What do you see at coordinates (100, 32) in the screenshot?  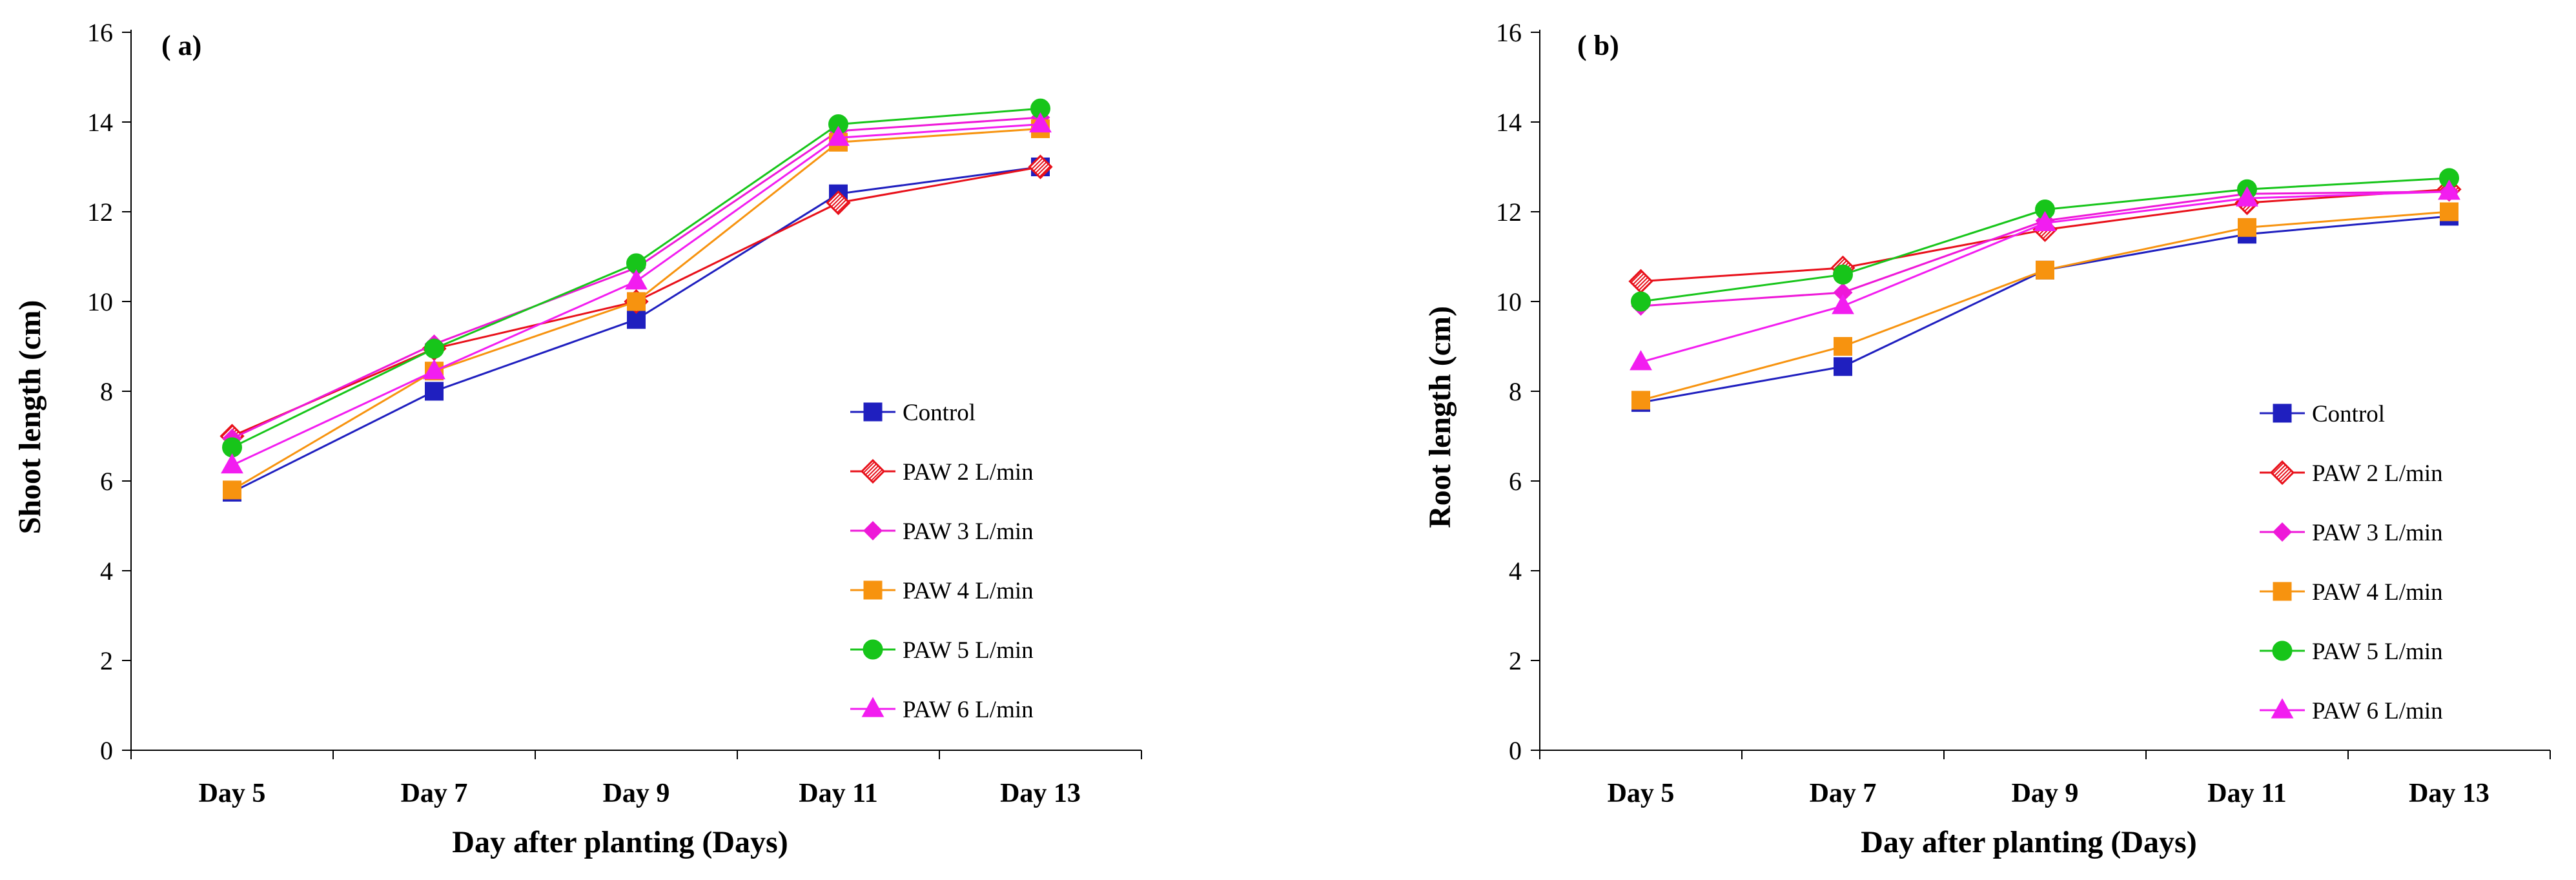 I see `y-tick-label: 16` at bounding box center [100, 32].